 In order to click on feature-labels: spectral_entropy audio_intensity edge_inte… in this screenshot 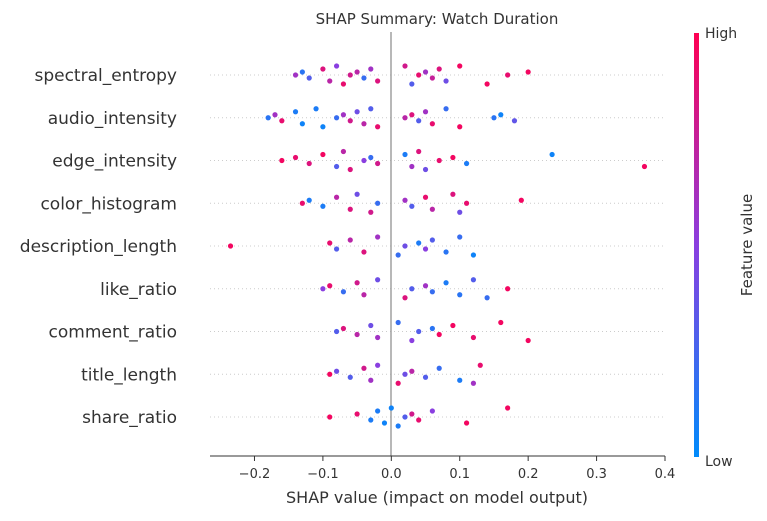, I will do `click(98, 247)`.